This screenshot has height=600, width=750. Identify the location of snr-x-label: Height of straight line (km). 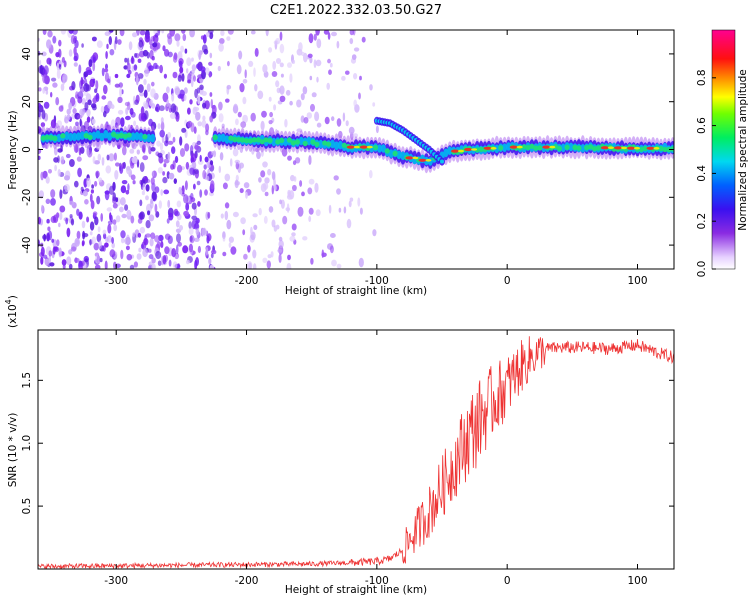
(356, 590).